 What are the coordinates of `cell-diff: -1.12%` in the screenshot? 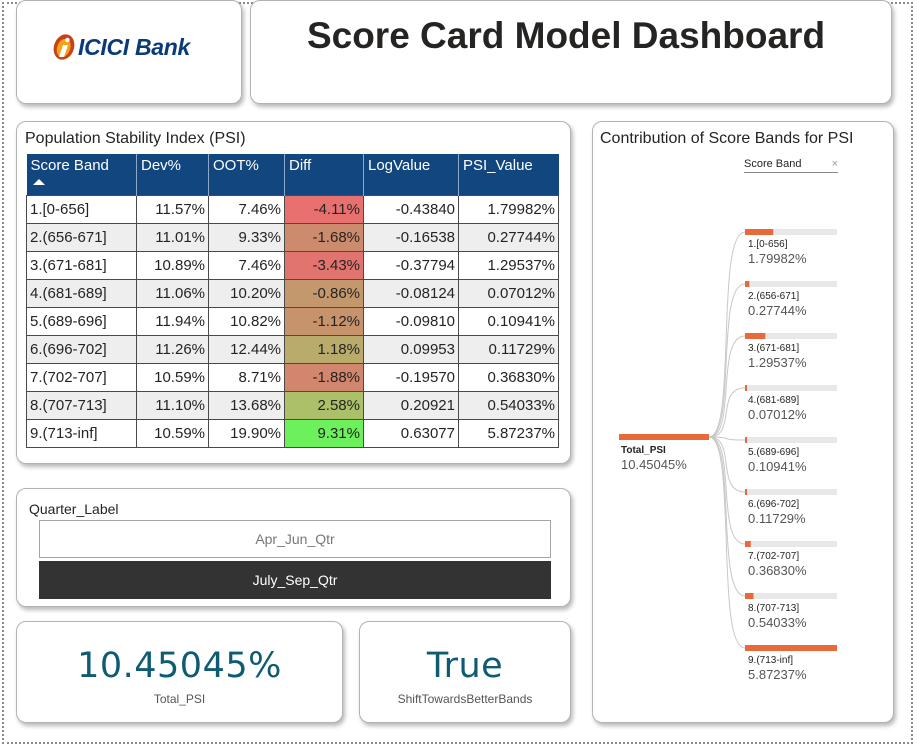 It's located at (324, 321).